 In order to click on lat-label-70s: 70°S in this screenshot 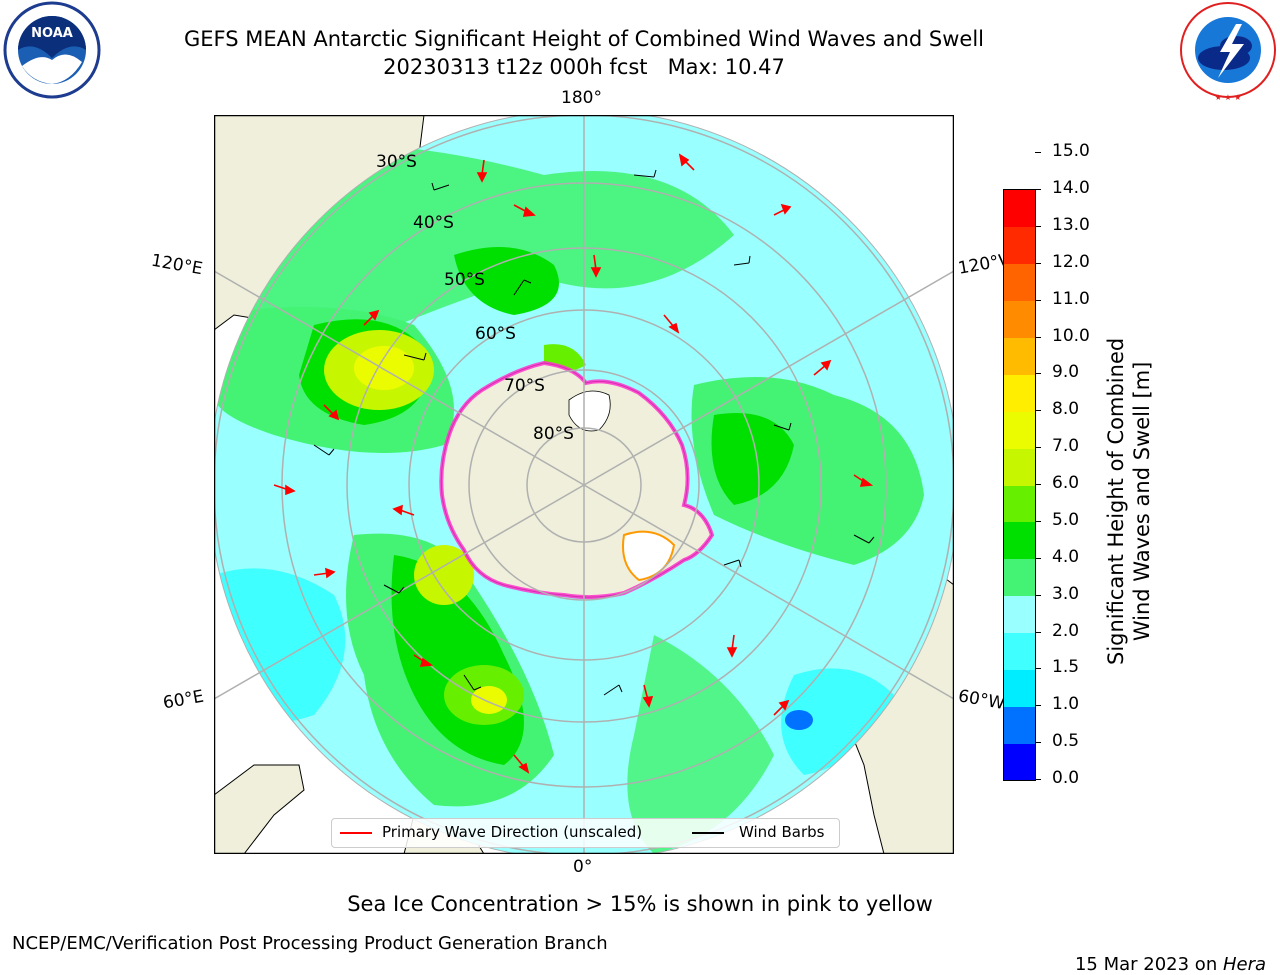, I will do `click(524, 386)`.